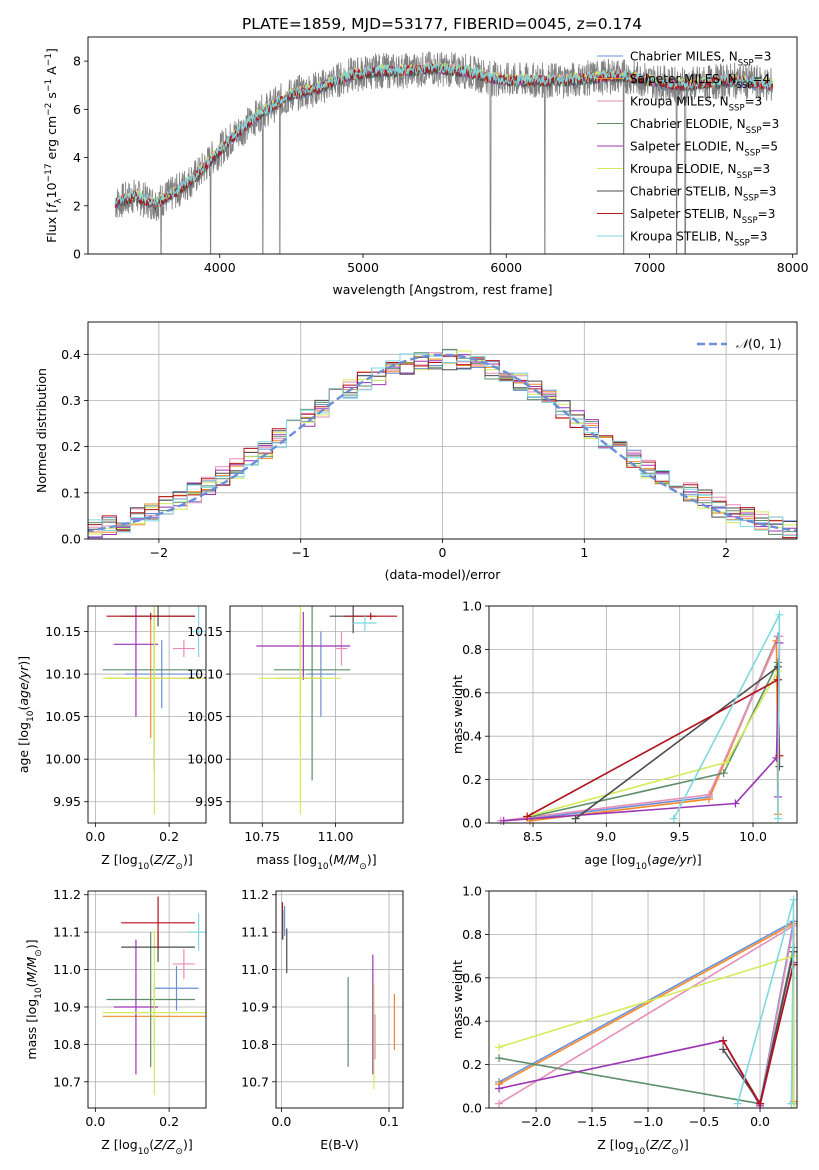 The height and width of the screenshot is (1170, 819). I want to click on residual_histogram-ytick-label: 0.1, so click(71, 492).